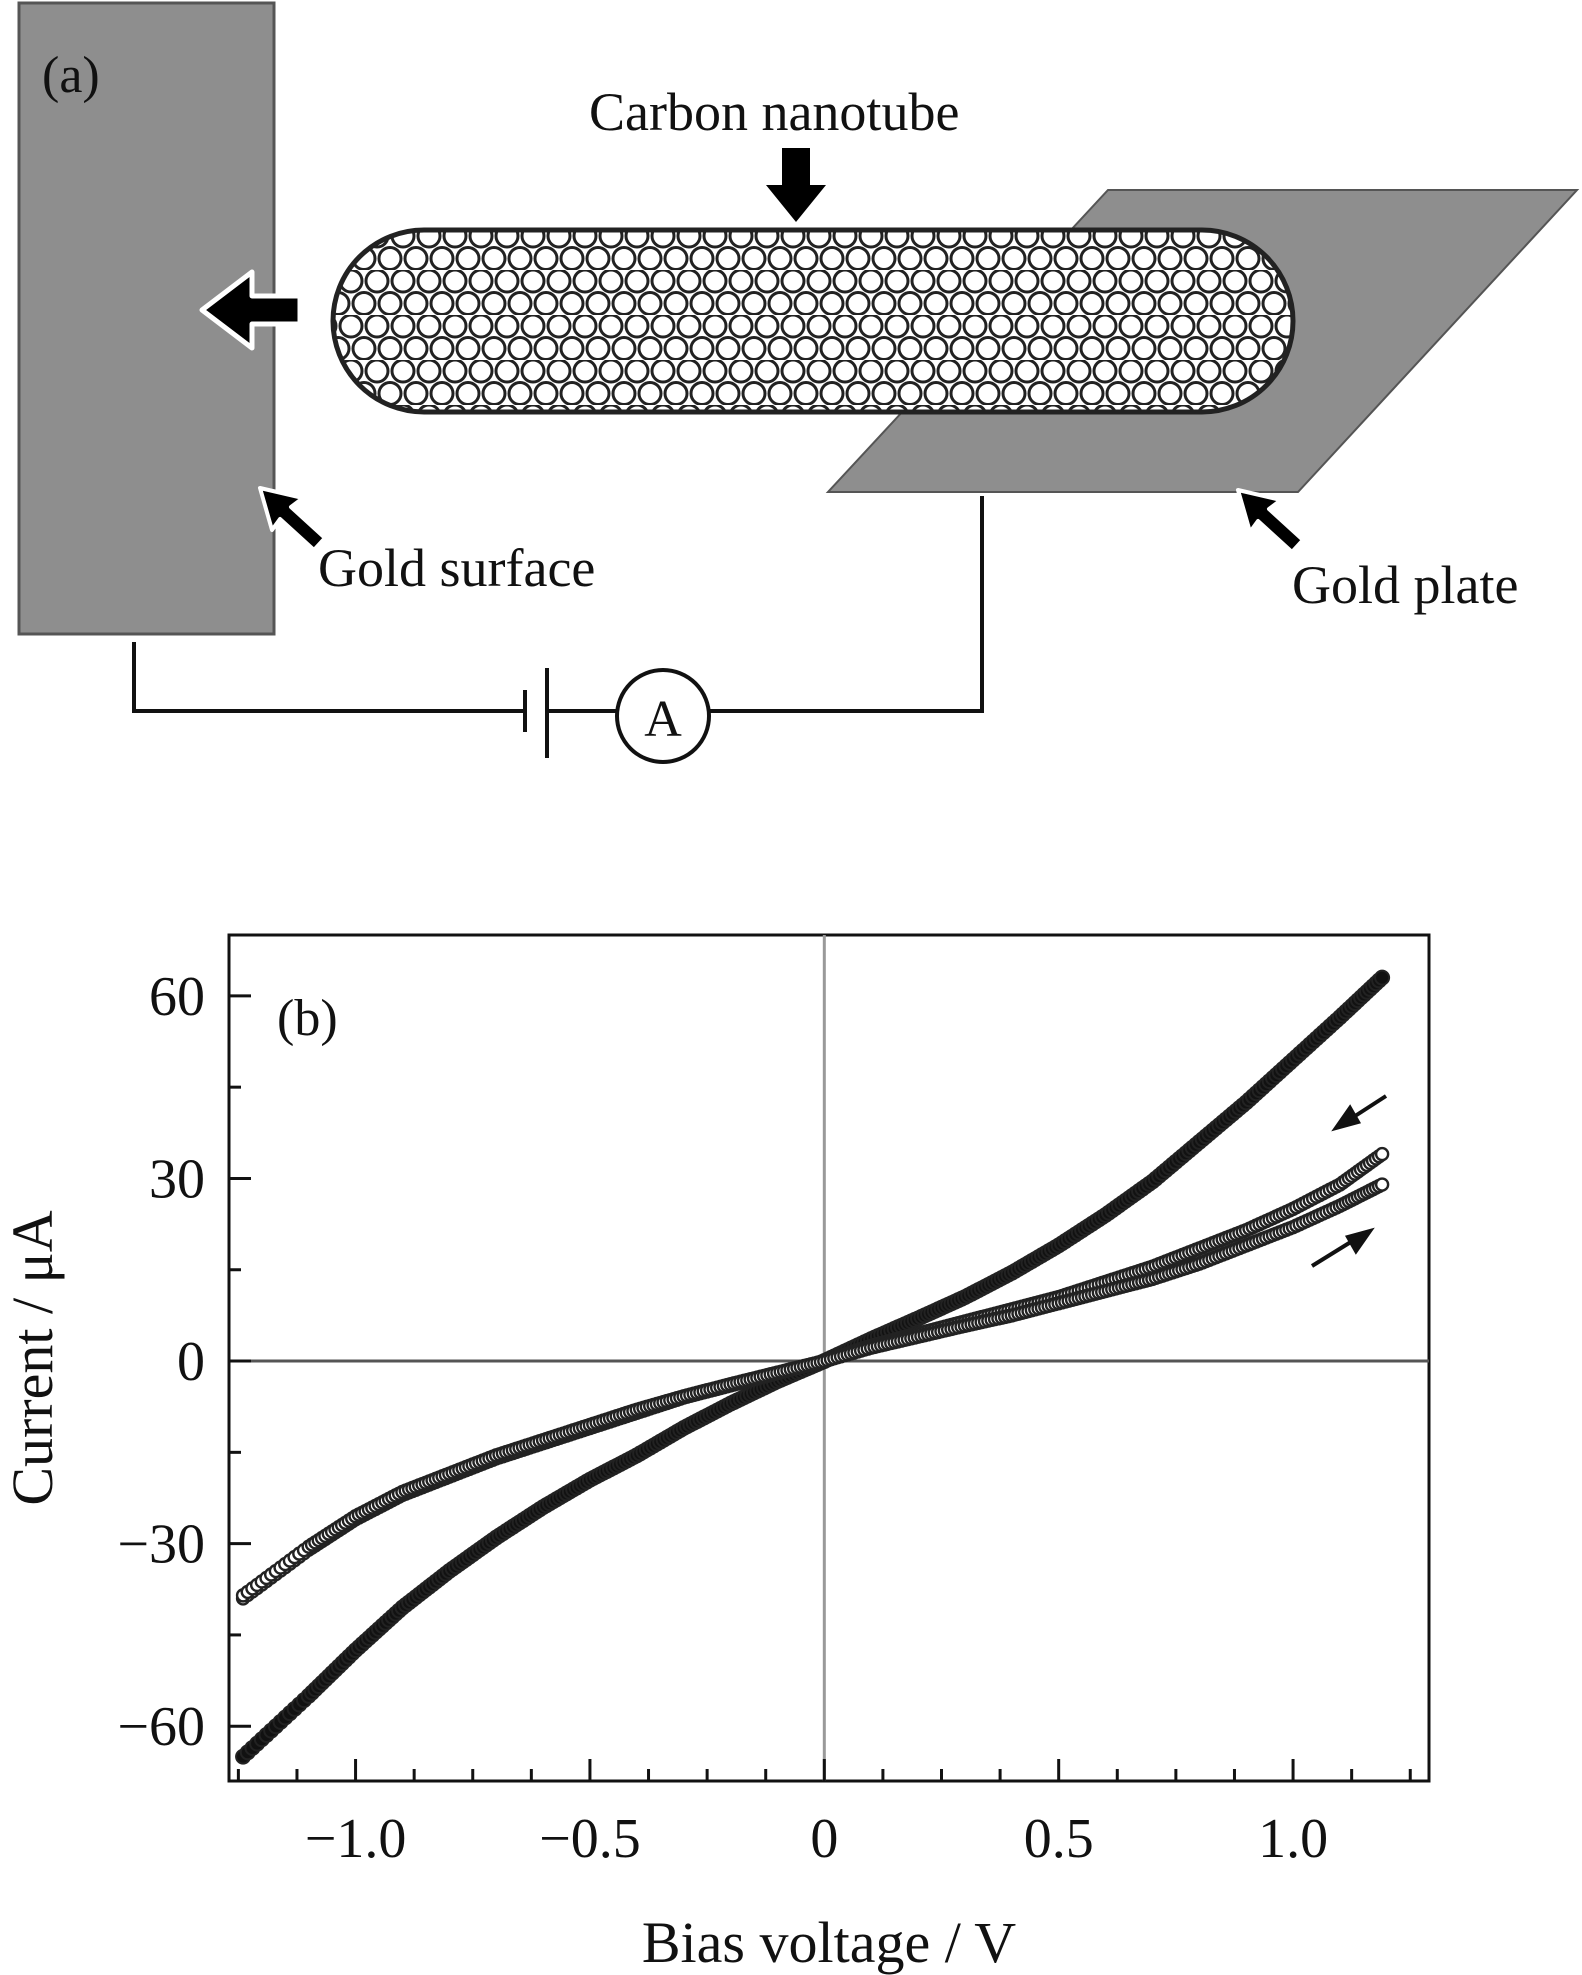 Image resolution: width=1582 pixels, height=1975 pixels. What do you see at coordinates (1359, 1241) in the screenshot?
I see `arrow-sweep-forward-head-icon` at bounding box center [1359, 1241].